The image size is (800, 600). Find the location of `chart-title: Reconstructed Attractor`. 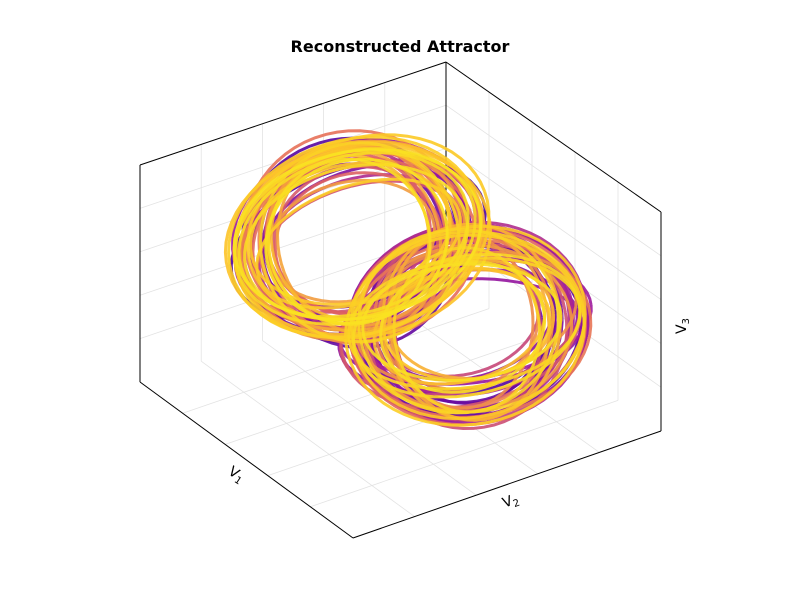

chart-title: Reconstructed Attractor is located at coordinates (400, 46).